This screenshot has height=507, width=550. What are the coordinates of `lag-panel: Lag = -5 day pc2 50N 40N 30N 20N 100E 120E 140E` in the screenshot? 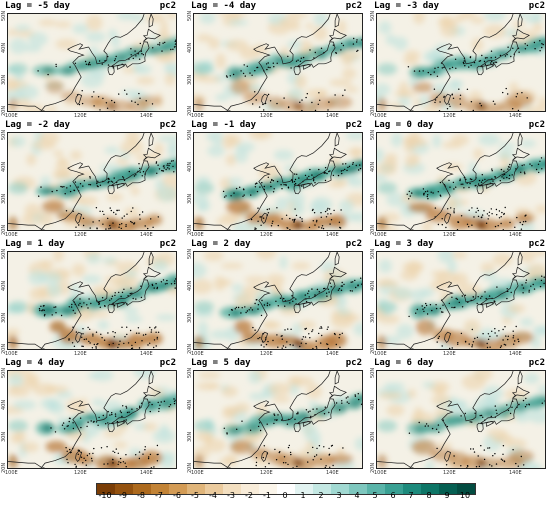 It's located at (89, 62).